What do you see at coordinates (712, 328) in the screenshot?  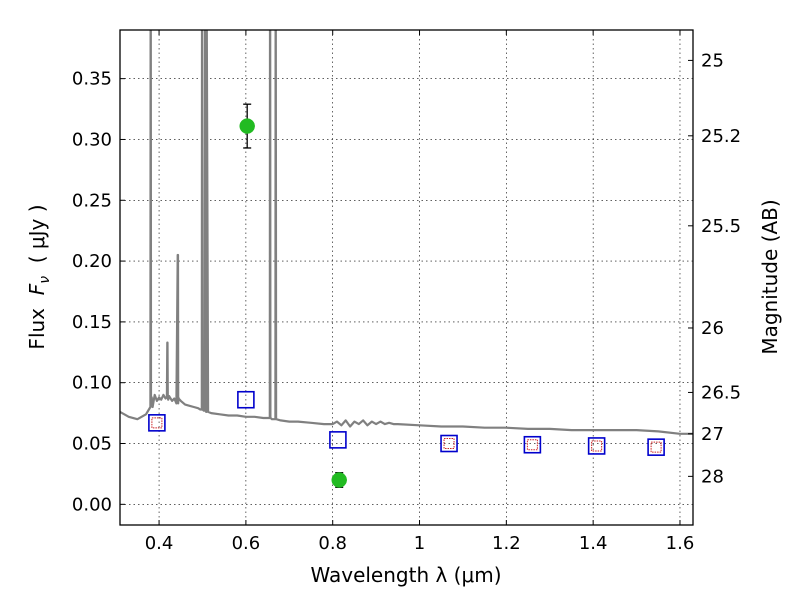 I see `y2-tick-label: 26` at bounding box center [712, 328].